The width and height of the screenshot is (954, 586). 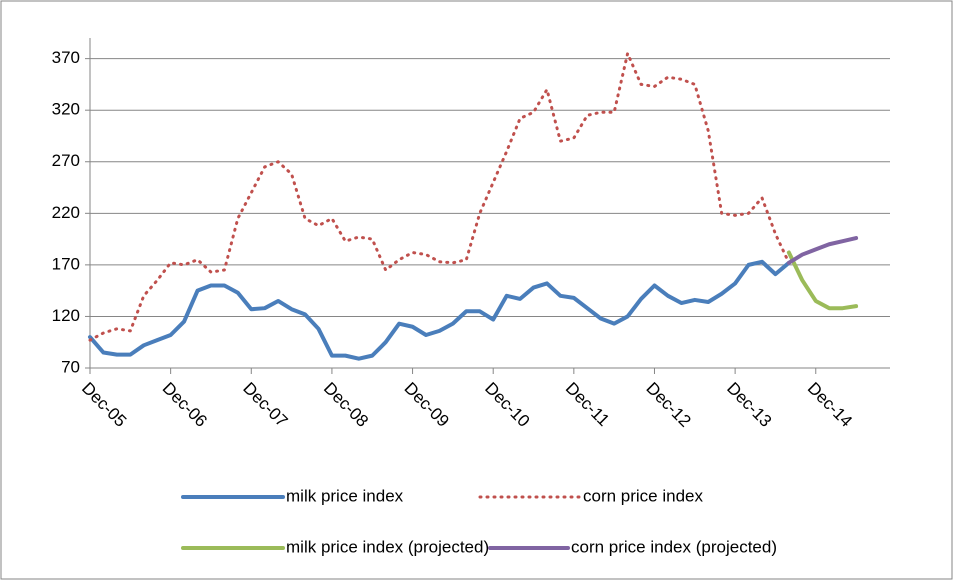 What do you see at coordinates (66, 109) in the screenshot?
I see `y-tick-label: 320` at bounding box center [66, 109].